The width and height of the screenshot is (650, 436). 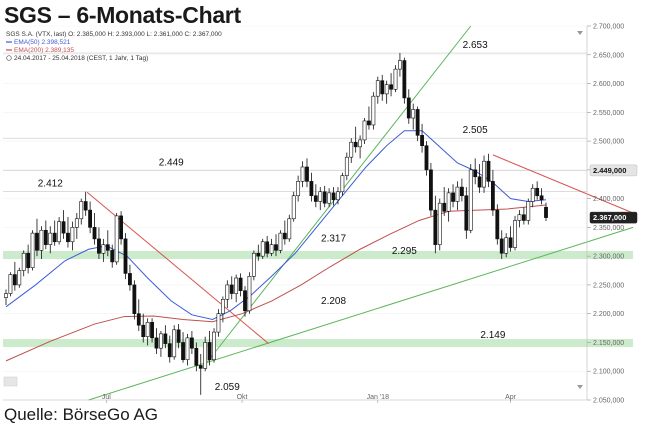 I want to click on trendline, so click(x=563, y=184).